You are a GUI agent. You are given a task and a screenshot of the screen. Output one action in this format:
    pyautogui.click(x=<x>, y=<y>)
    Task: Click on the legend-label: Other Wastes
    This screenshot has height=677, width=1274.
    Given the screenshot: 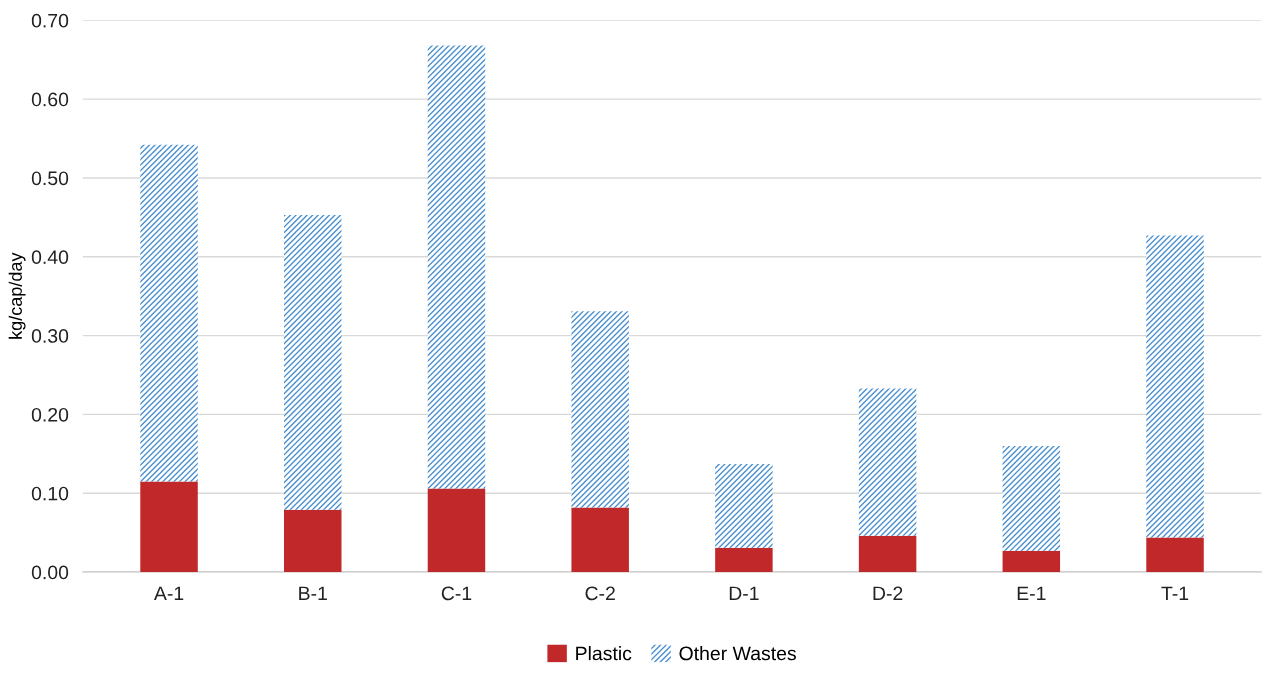 What is the action you would take?
    pyautogui.click(x=737, y=653)
    